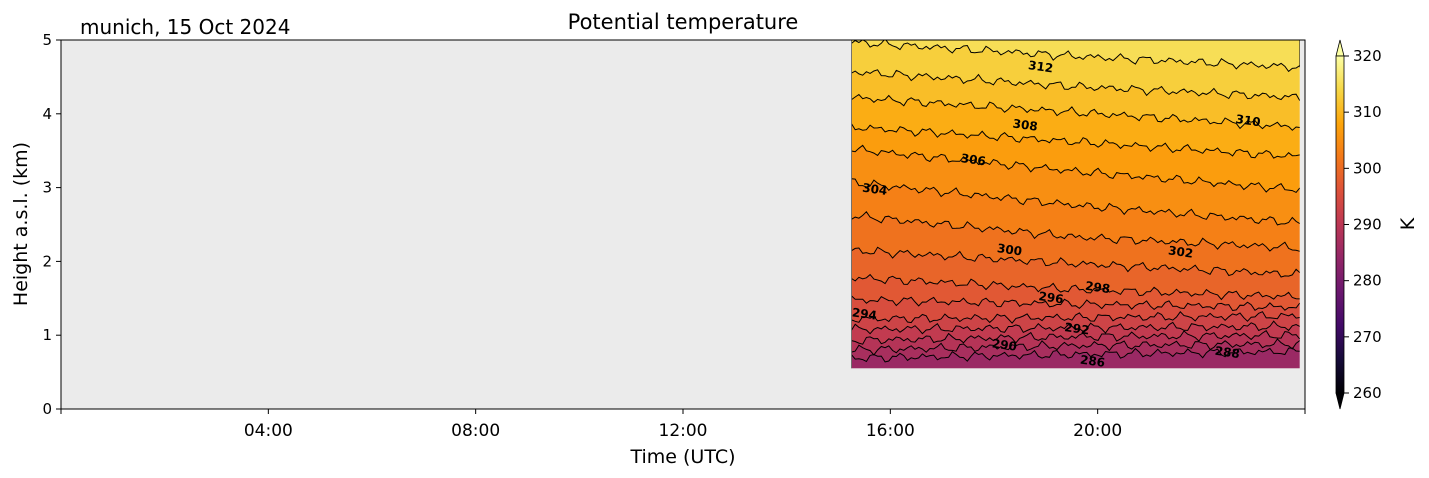 Image resolution: width=1429 pixels, height=478 pixels. What do you see at coordinates (1340, 401) in the screenshot?
I see `colorbar-extend-bottom` at bounding box center [1340, 401].